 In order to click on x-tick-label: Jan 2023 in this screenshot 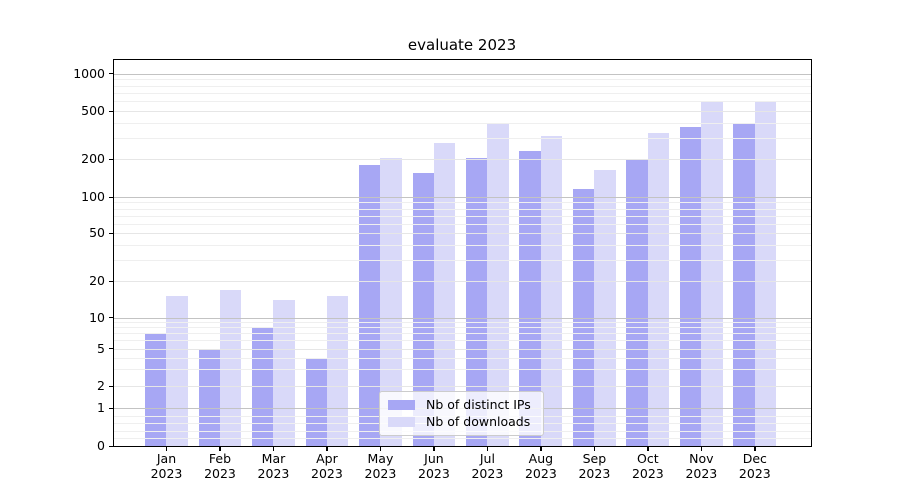, I will do `click(166, 466)`.